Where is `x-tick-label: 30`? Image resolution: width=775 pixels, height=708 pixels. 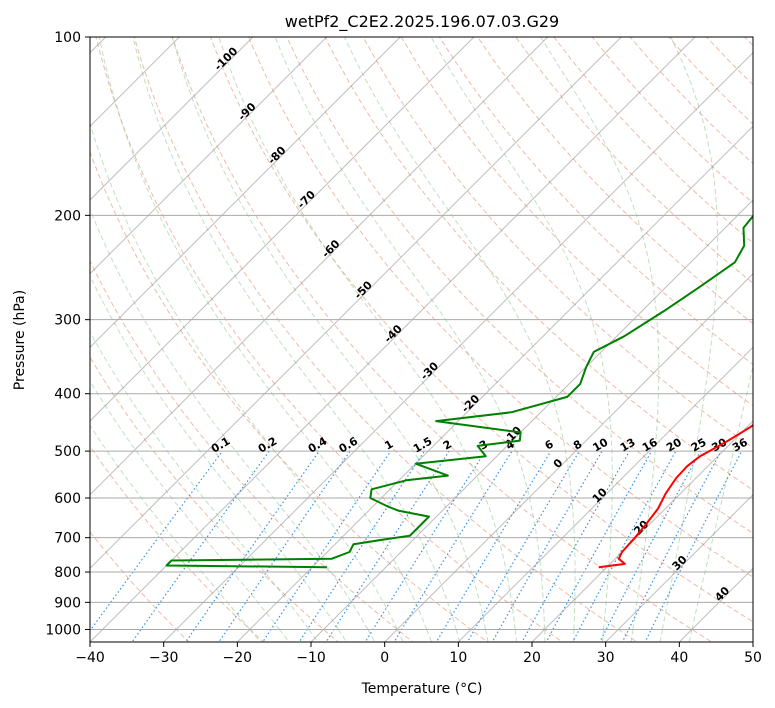
x-tick-label: 30 is located at coordinates (606, 658).